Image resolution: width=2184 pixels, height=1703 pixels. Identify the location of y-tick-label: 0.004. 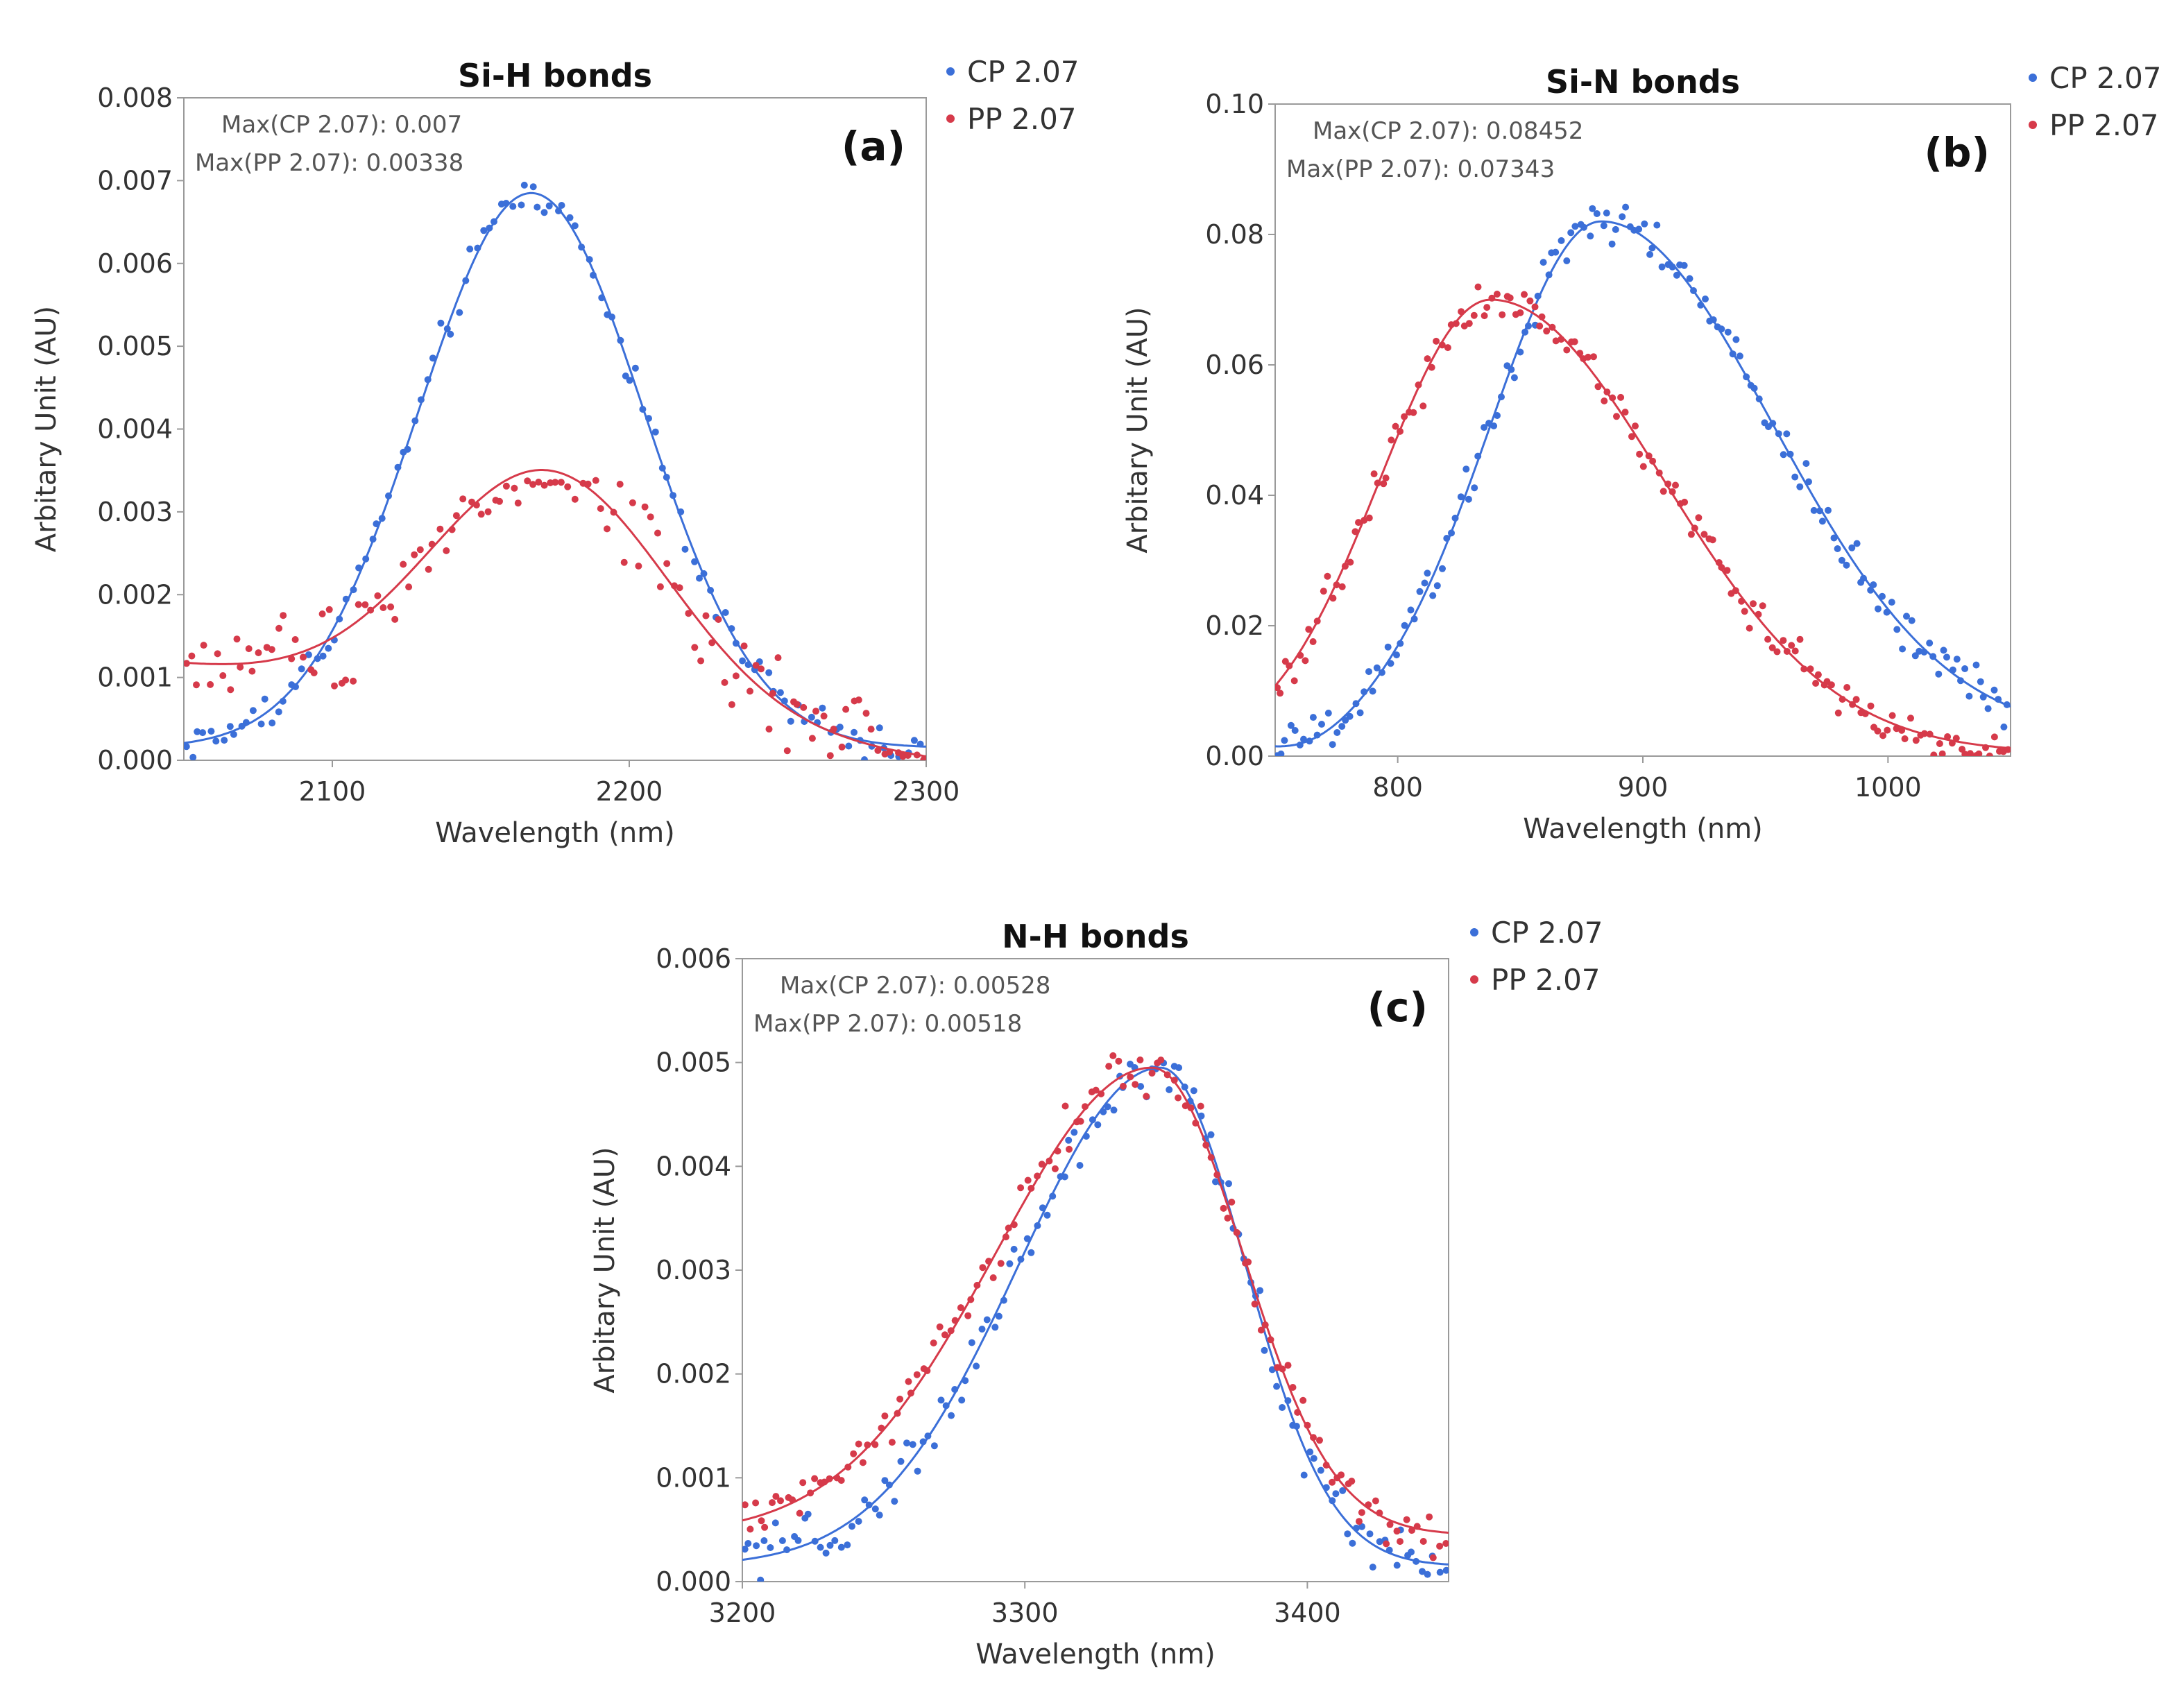
(693, 1166).